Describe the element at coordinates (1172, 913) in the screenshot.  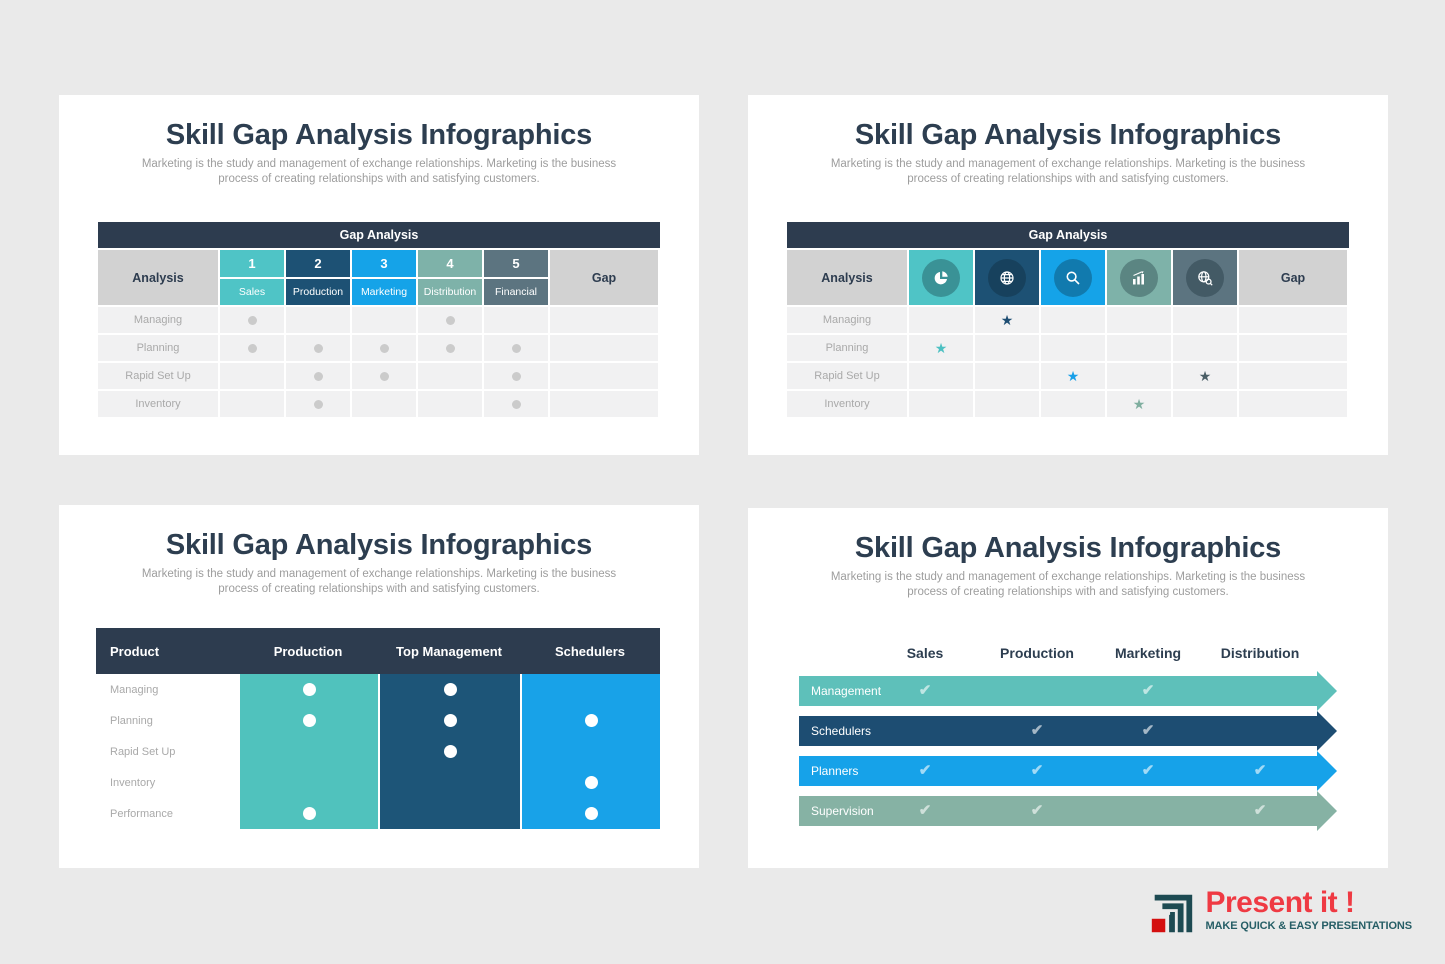
I see `presentit-logo-mark-icon` at that location.